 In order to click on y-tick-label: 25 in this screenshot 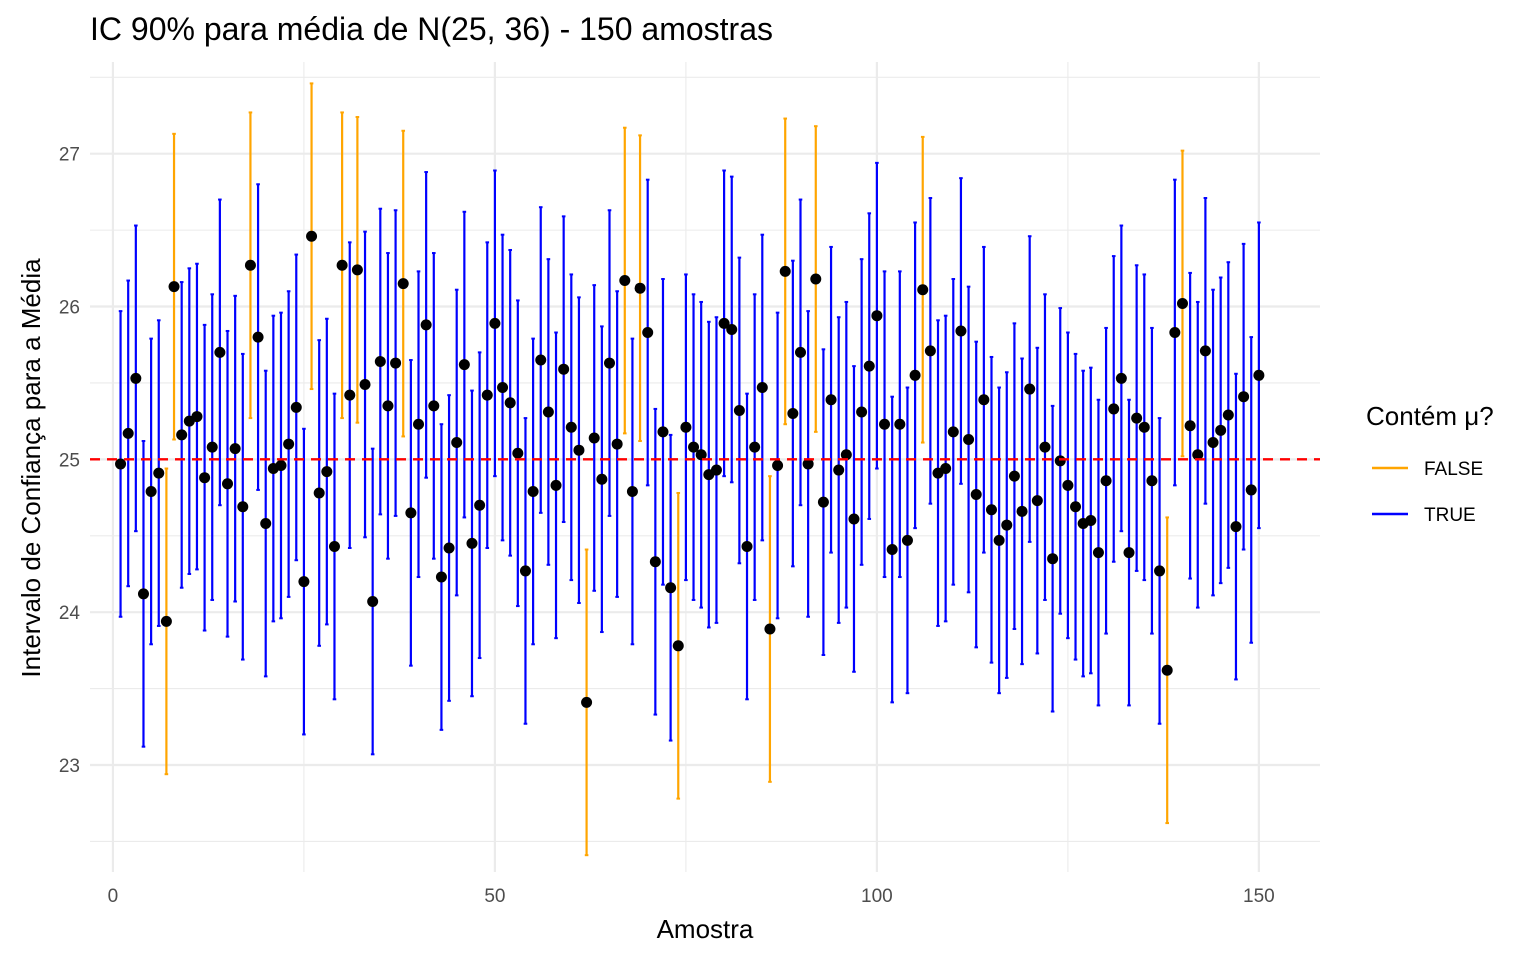, I will do `click(69, 460)`.